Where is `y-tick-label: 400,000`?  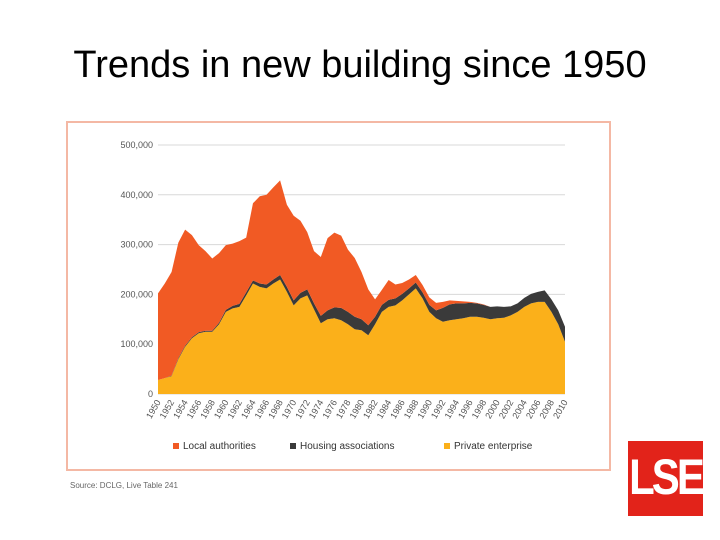 y-tick-label: 400,000 is located at coordinates (136, 195).